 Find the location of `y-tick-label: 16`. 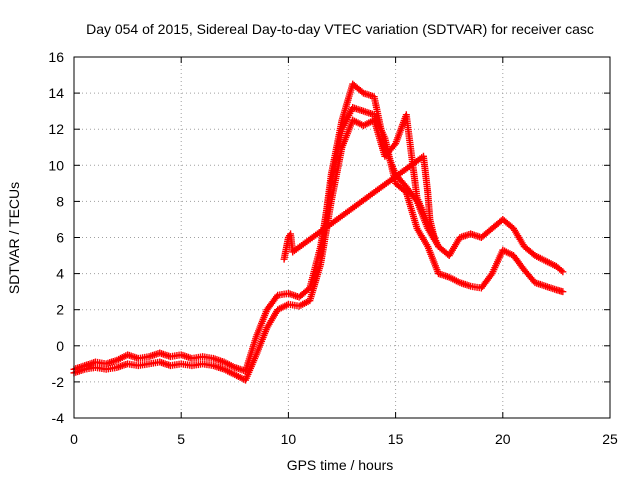

y-tick-label: 16 is located at coordinates (56, 57).